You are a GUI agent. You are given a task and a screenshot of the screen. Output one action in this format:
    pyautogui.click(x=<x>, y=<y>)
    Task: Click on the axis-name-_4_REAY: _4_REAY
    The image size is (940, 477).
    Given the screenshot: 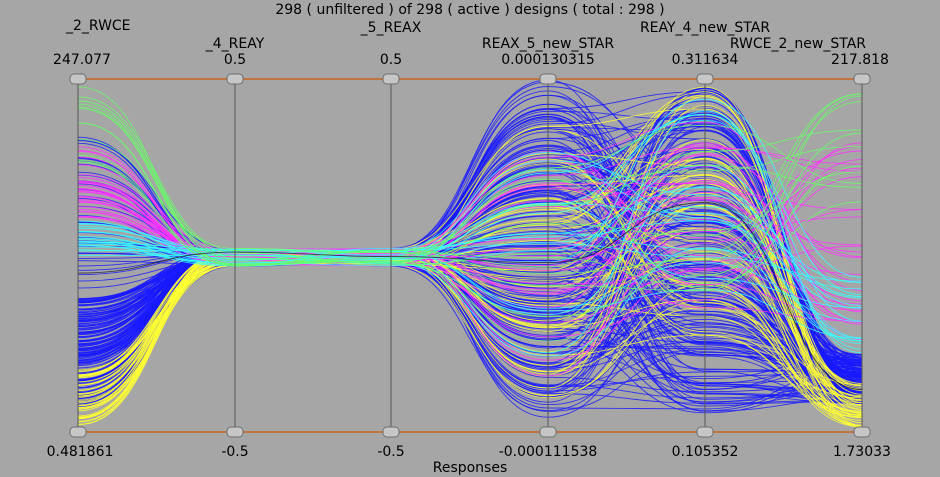 What is the action you would take?
    pyautogui.click(x=235, y=44)
    